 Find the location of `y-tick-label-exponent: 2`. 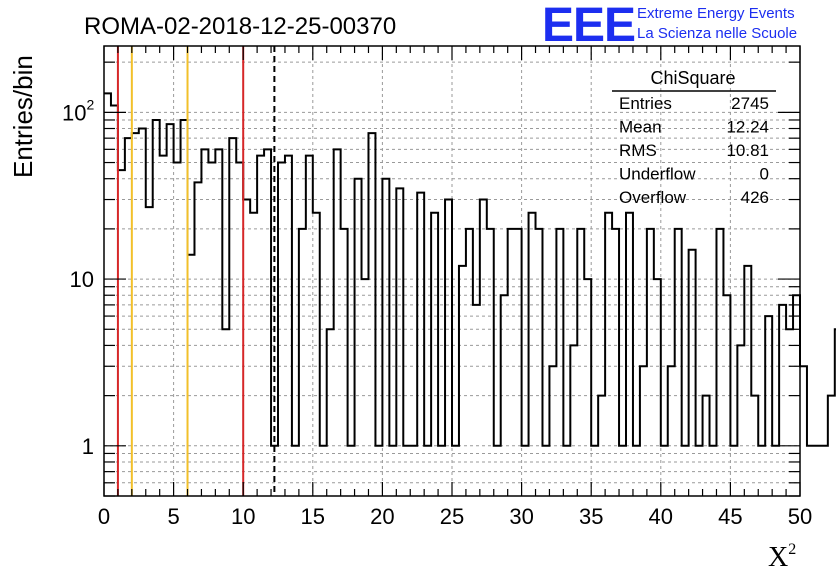

y-tick-label-exponent: 2 is located at coordinates (90, 104).